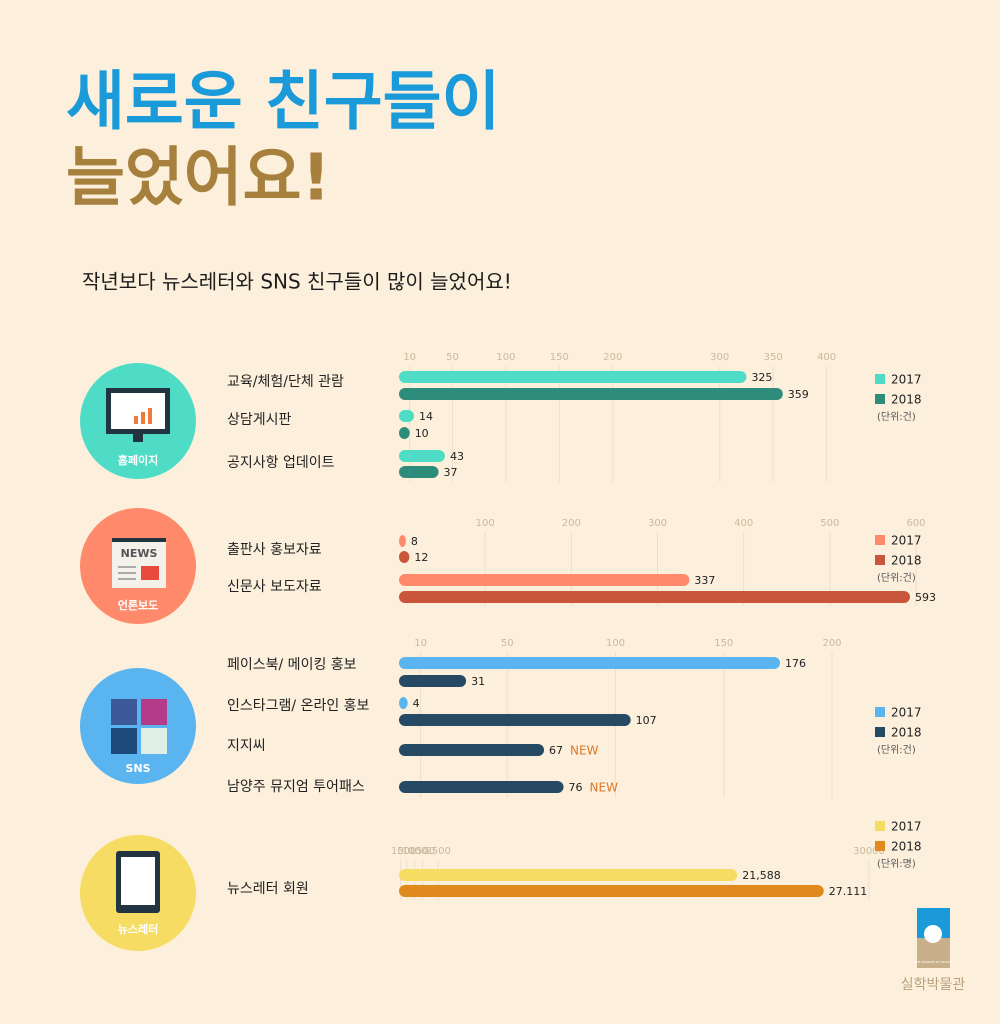 Image resolution: width=1000 pixels, height=1024 pixels. I want to click on x-tick-label: 300, so click(657, 523).